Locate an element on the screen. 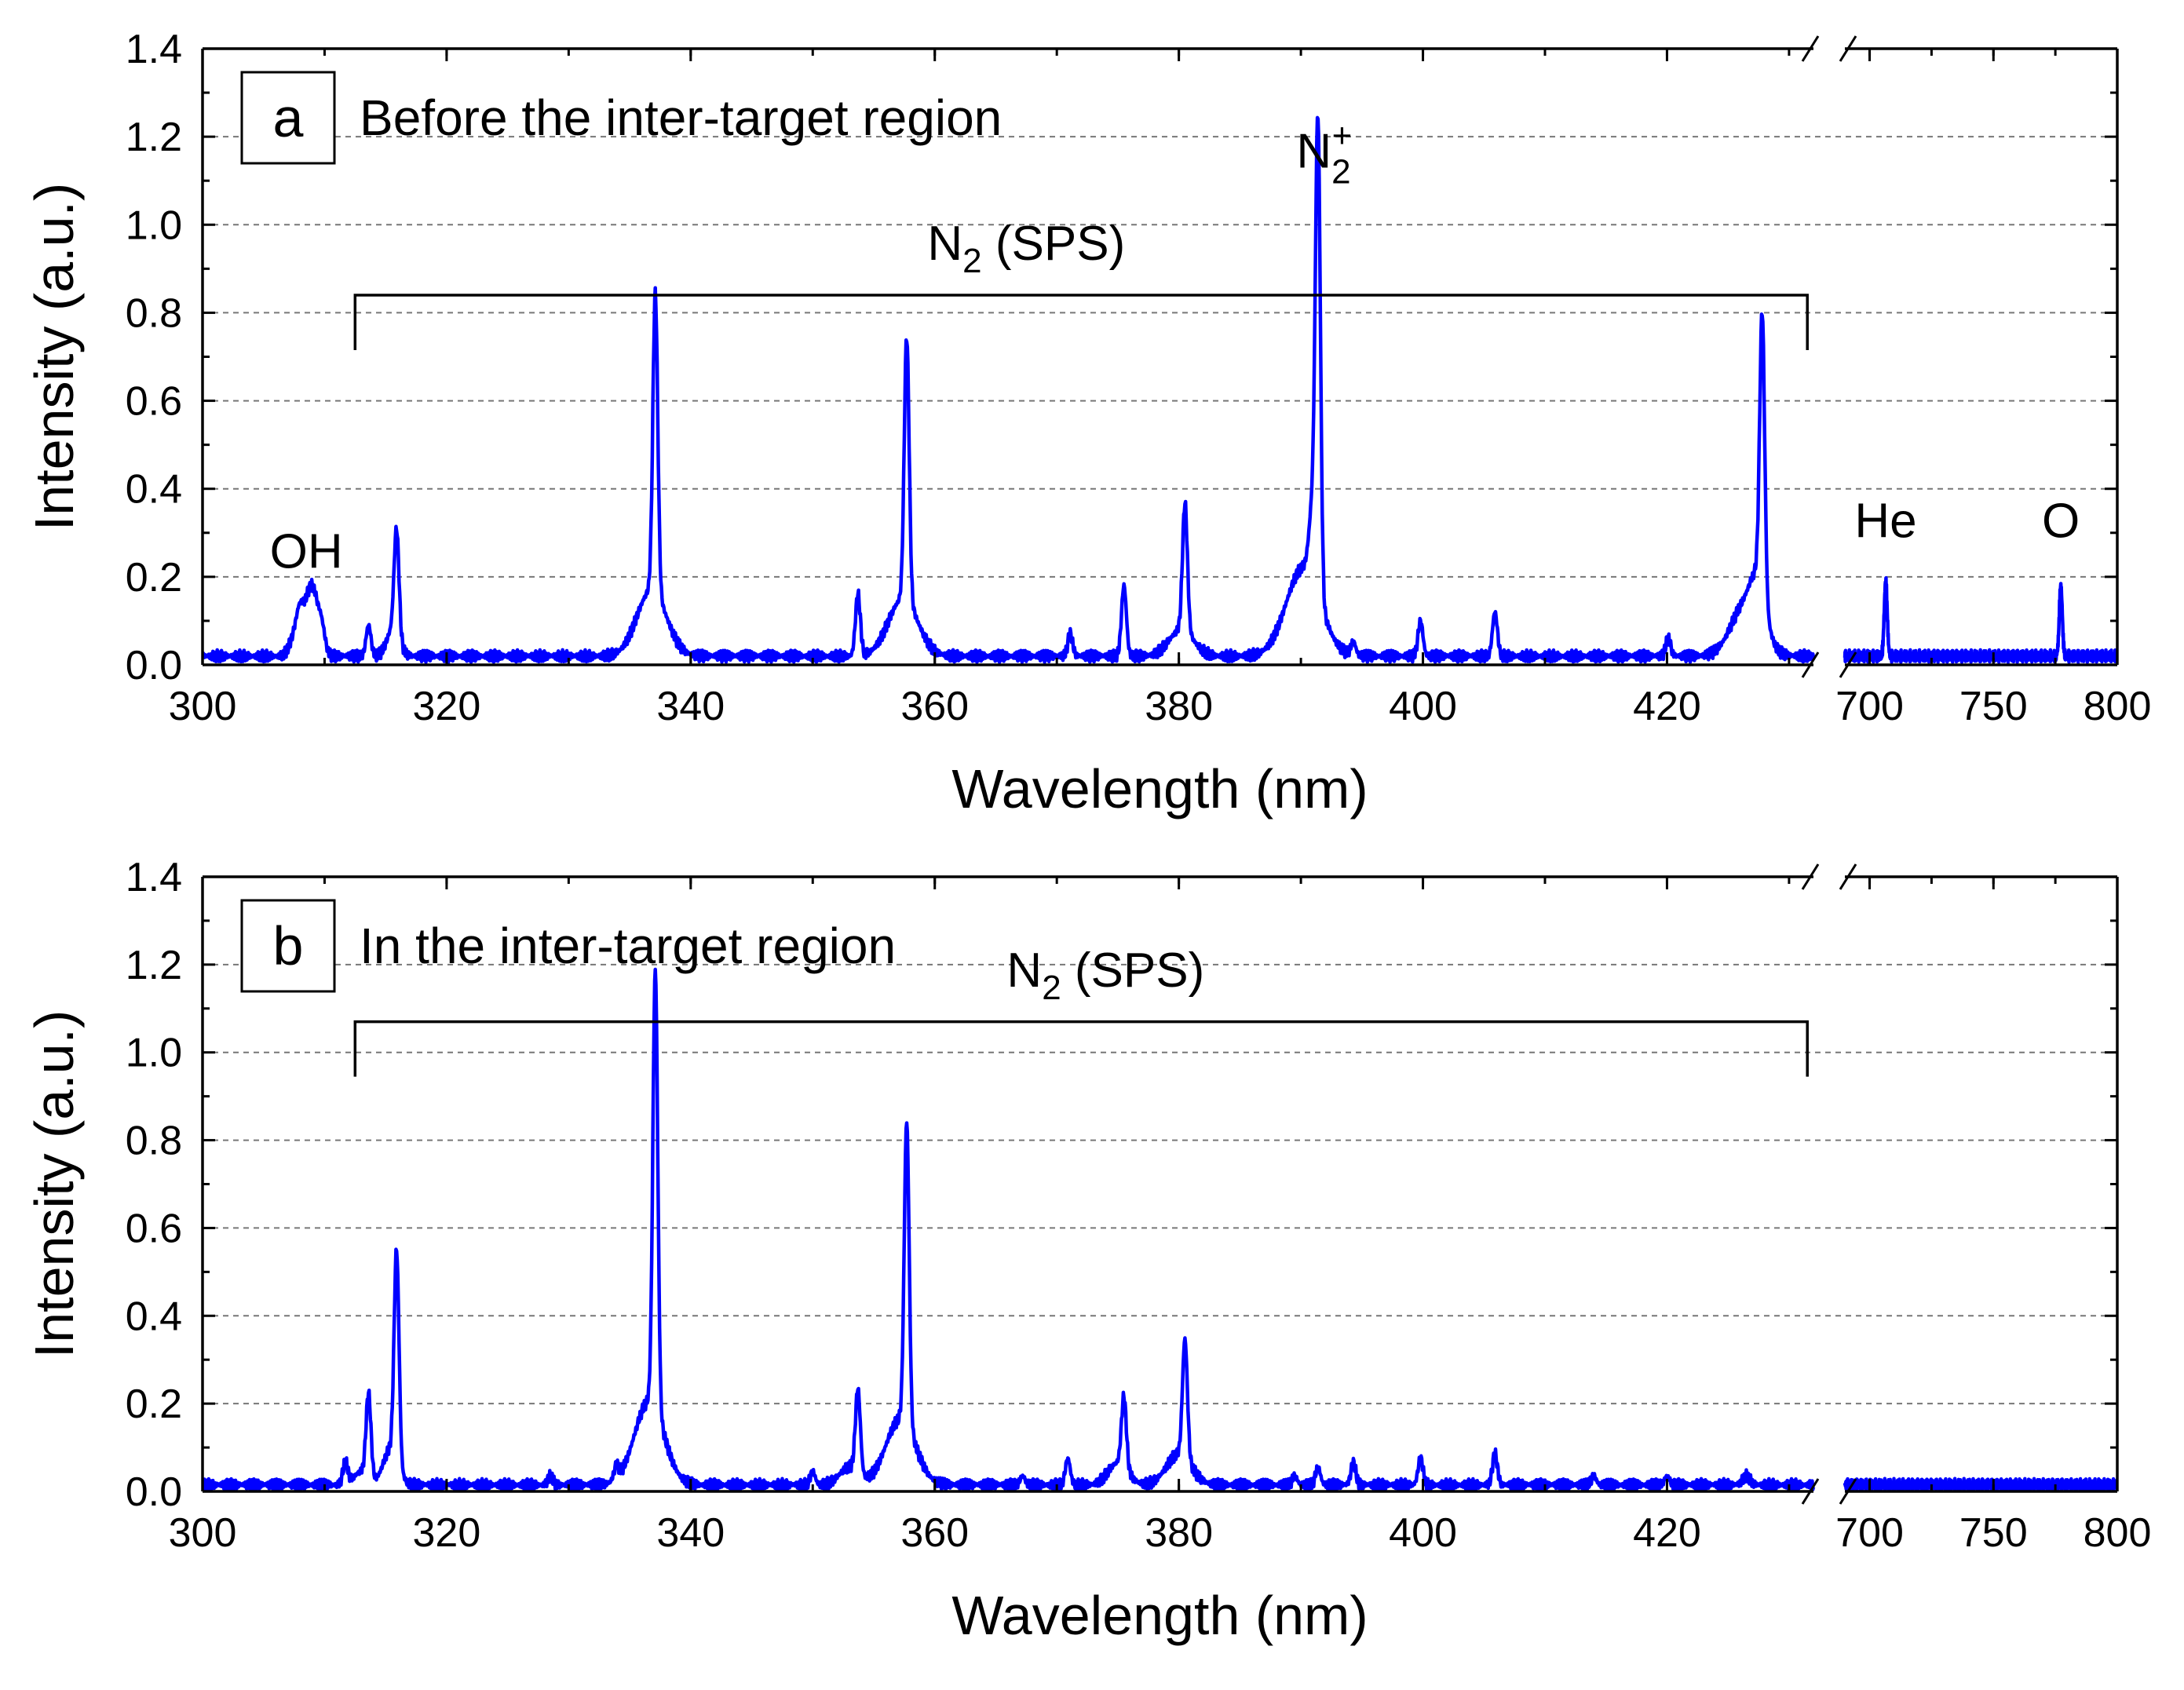 The width and height of the screenshot is (2184, 1690). ion-symbol: N is located at coordinates (1313, 151).